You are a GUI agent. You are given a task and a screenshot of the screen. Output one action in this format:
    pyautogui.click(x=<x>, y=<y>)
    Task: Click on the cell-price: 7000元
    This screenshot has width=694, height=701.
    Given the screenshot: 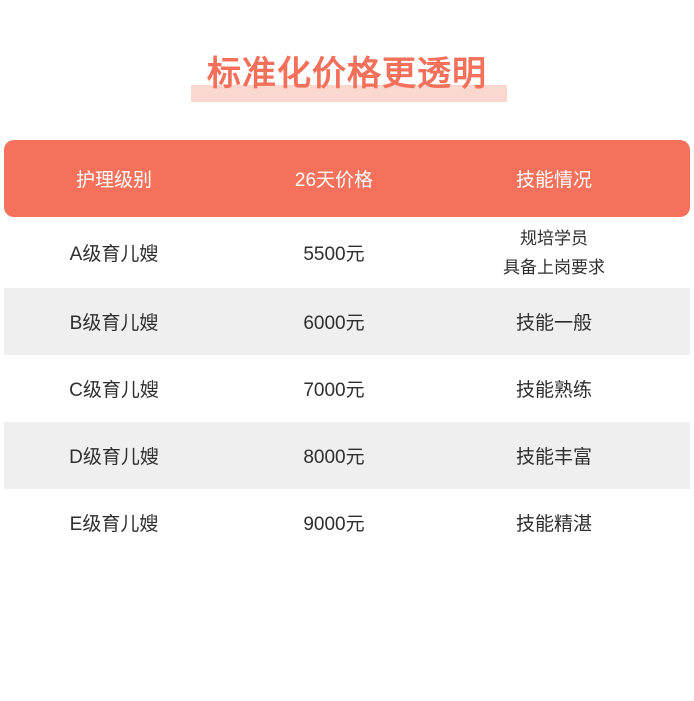 What is the action you would take?
    pyautogui.click(x=334, y=390)
    